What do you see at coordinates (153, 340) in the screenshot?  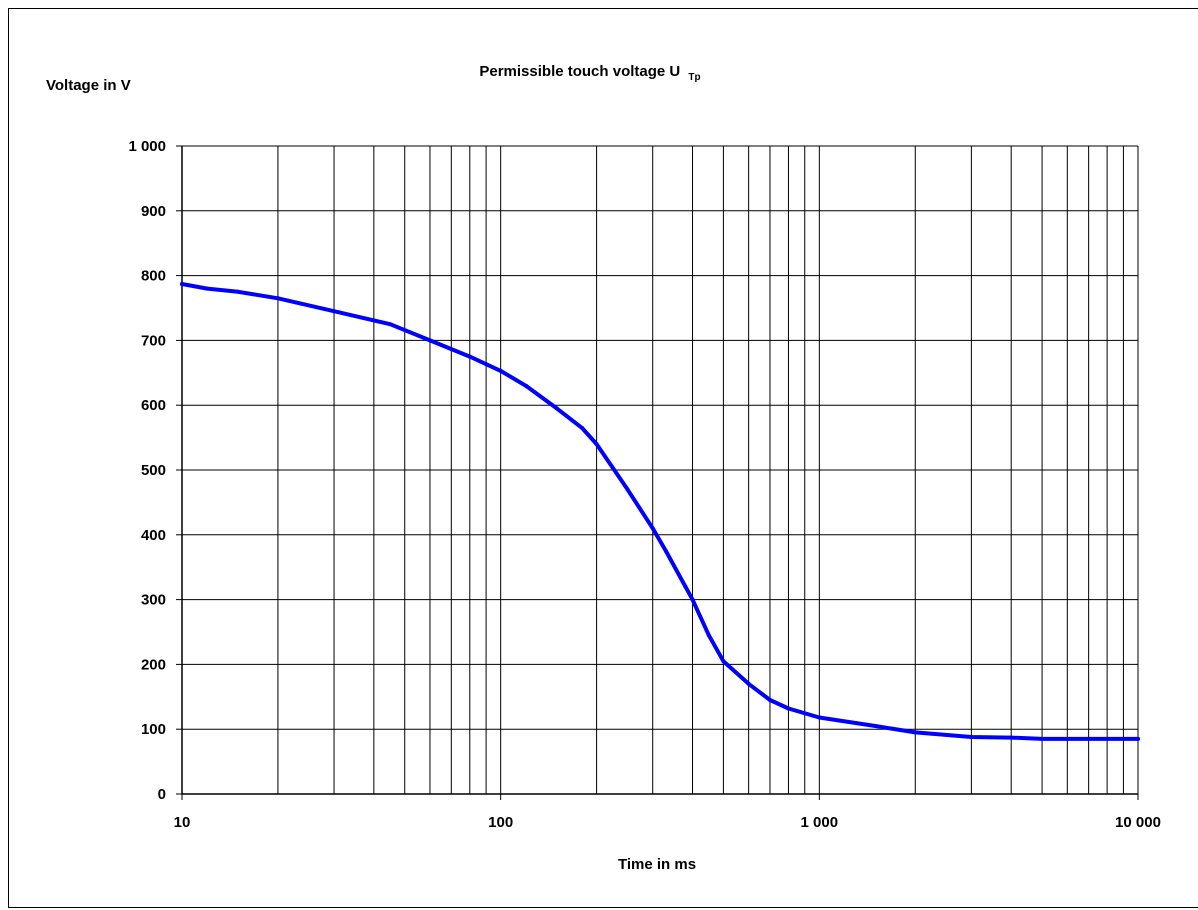 I see `y-tick-label: 700` at bounding box center [153, 340].